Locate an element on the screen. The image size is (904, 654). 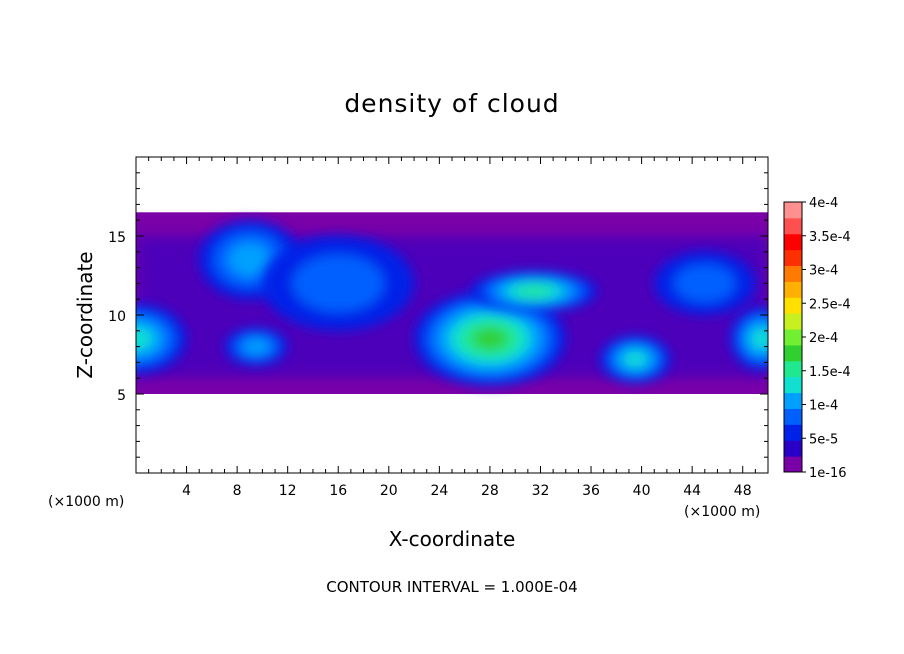
x-tick-label: 48 is located at coordinates (743, 491).